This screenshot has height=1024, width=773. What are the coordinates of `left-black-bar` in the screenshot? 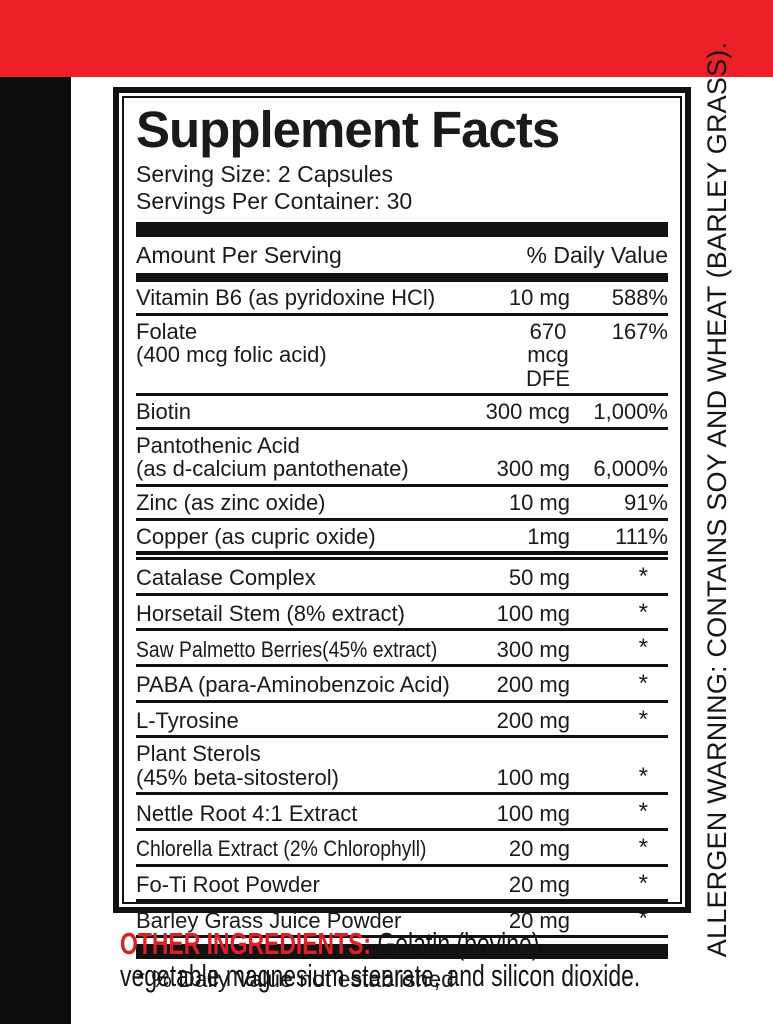 It's located at (35, 550).